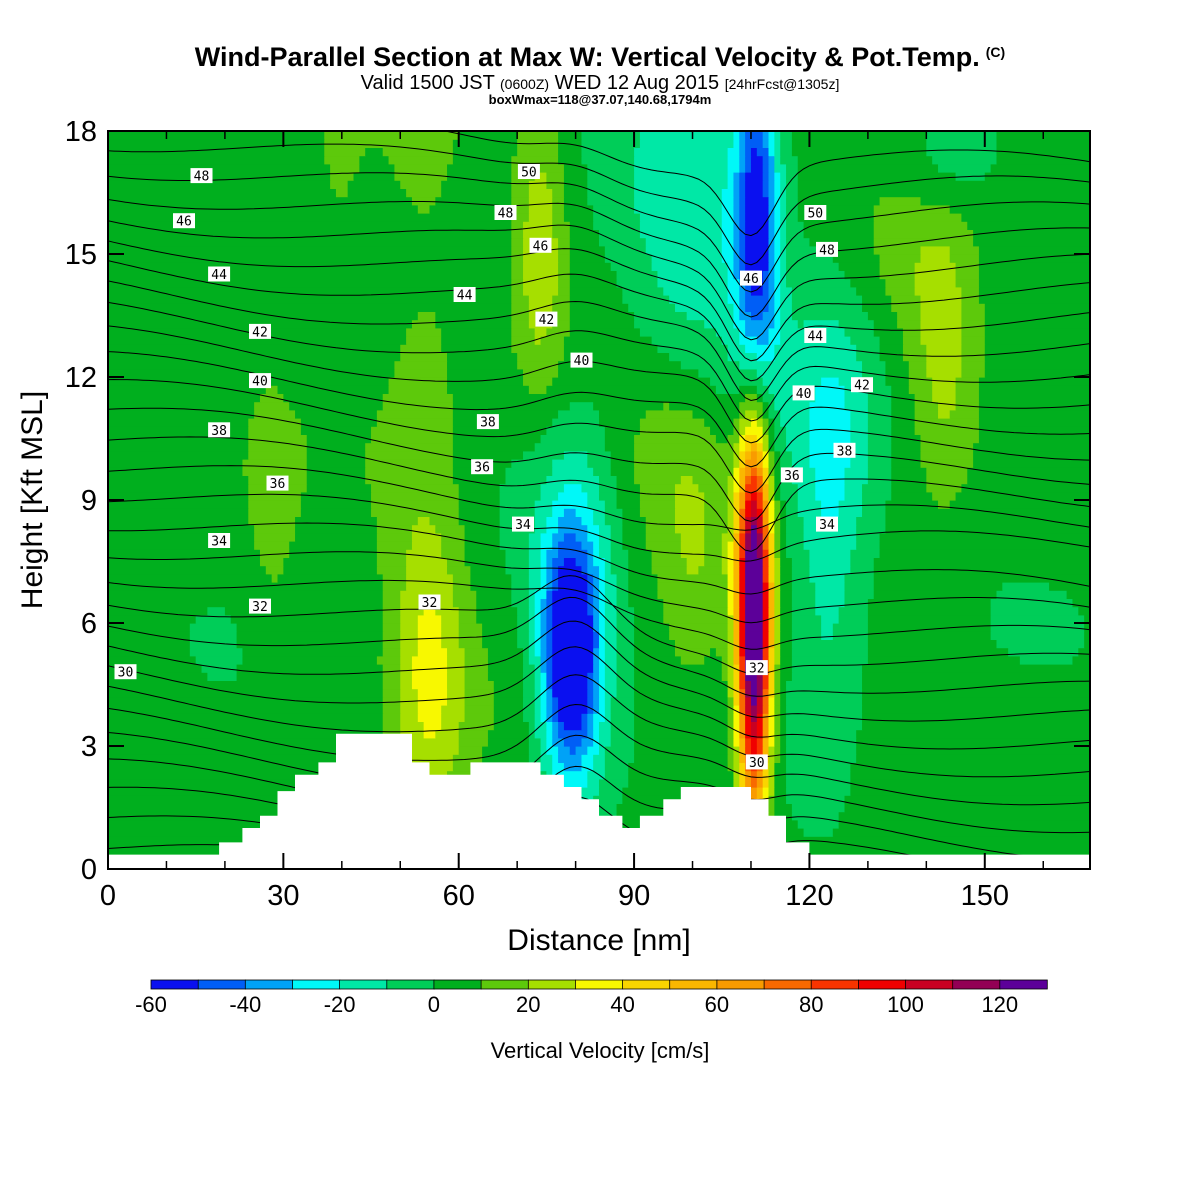  What do you see at coordinates (599, 204) in the screenshot?
I see `theta-contour-line` at bounding box center [599, 204].